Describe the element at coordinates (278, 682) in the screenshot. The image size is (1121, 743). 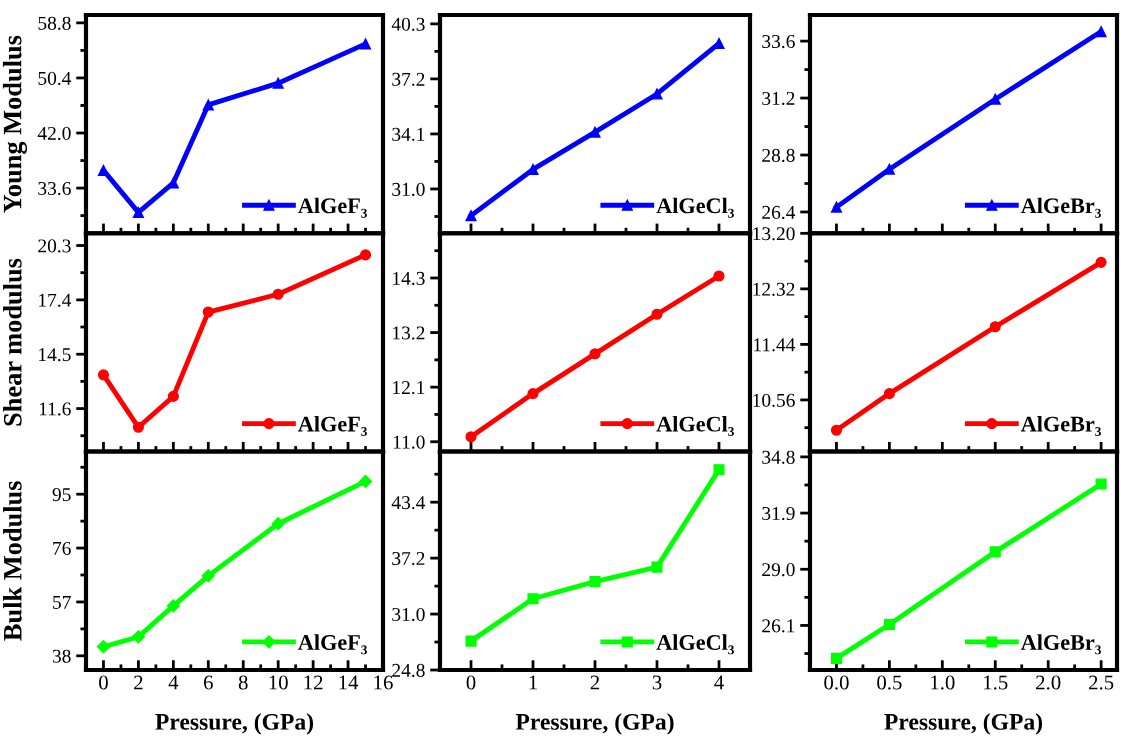
I see `x-tick-label: 10` at that location.